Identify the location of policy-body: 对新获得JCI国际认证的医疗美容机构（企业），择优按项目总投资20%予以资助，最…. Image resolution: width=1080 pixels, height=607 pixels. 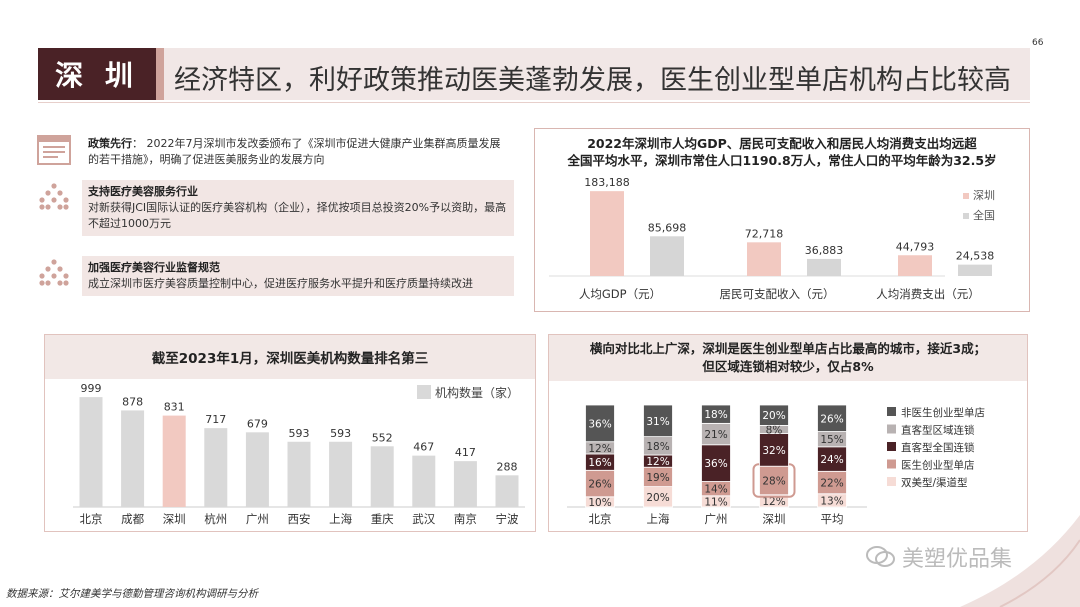
(297, 215).